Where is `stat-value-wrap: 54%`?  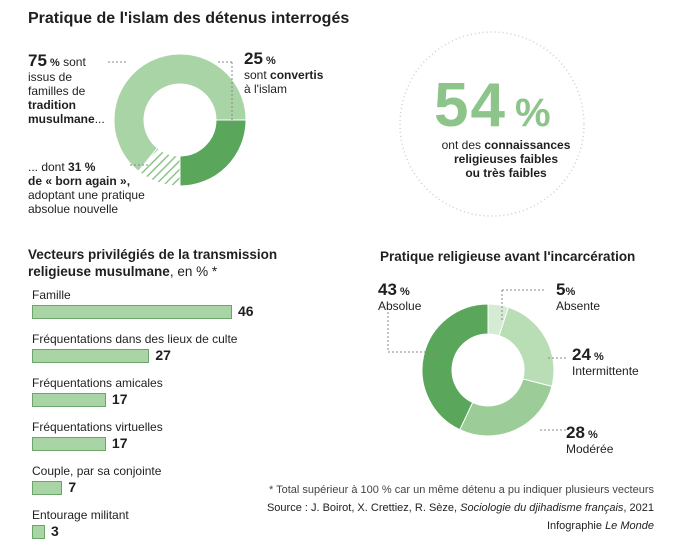 stat-value-wrap: 54% is located at coordinates (492, 105).